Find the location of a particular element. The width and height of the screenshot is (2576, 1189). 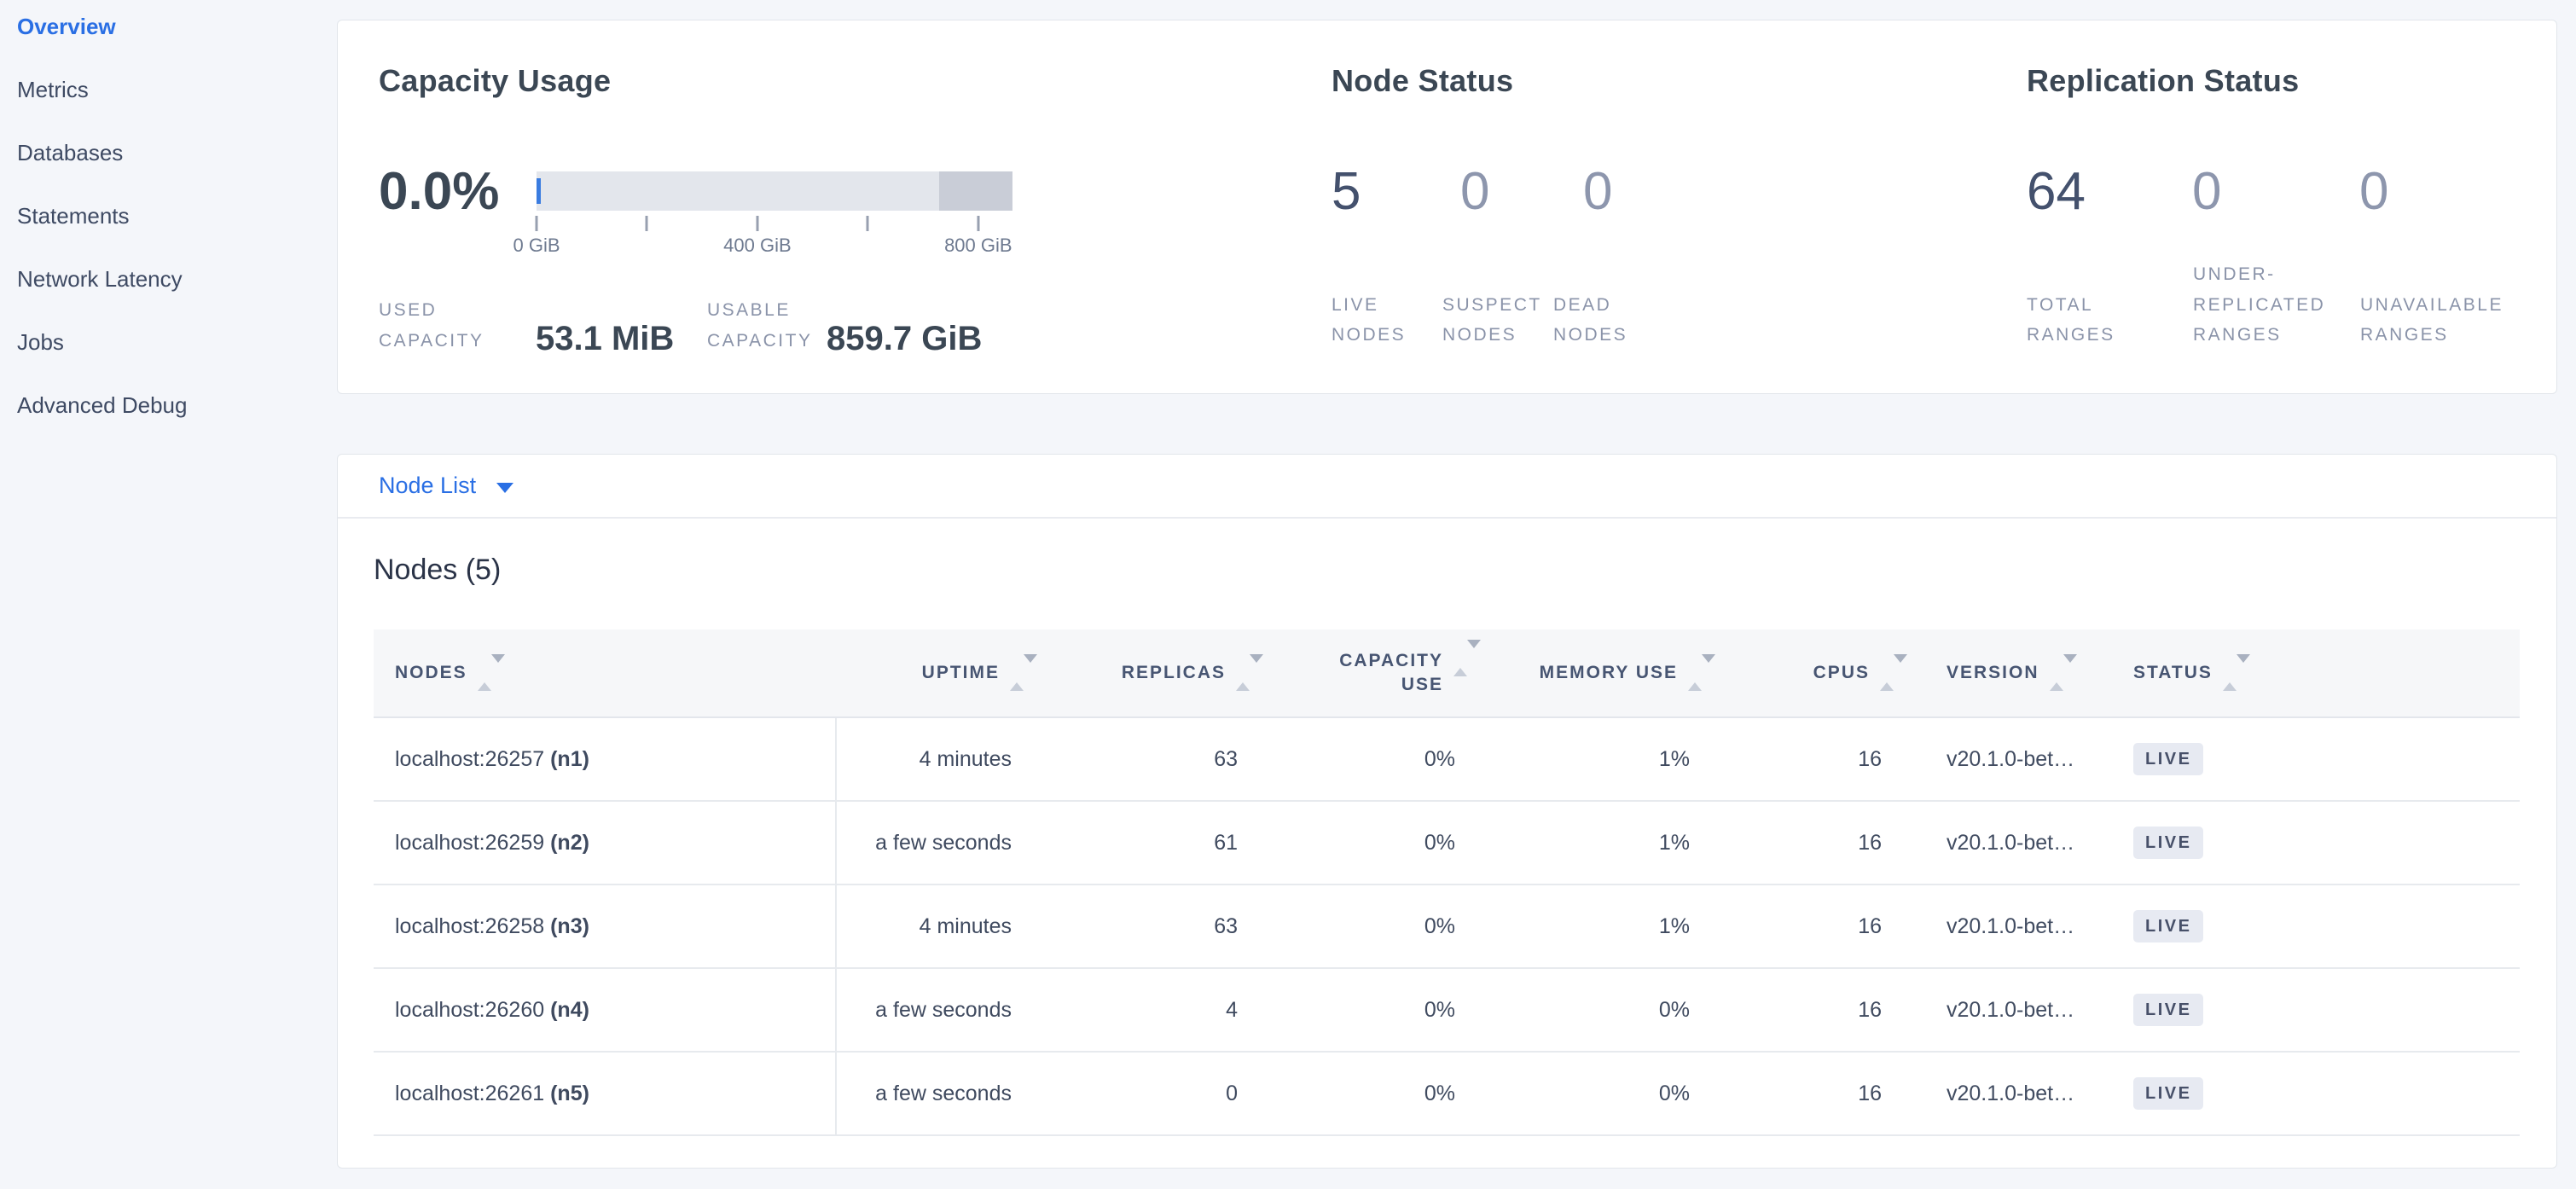

node-address-link: localhost:26260 (n4) is located at coordinates (492, 1010).